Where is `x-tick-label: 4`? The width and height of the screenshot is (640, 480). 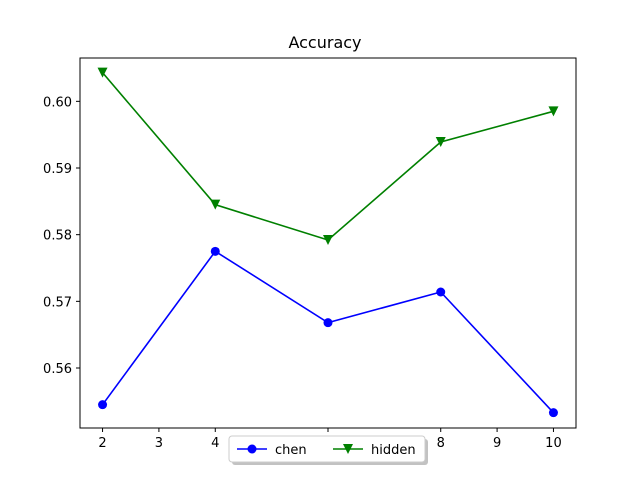
x-tick-label: 4 is located at coordinates (215, 443).